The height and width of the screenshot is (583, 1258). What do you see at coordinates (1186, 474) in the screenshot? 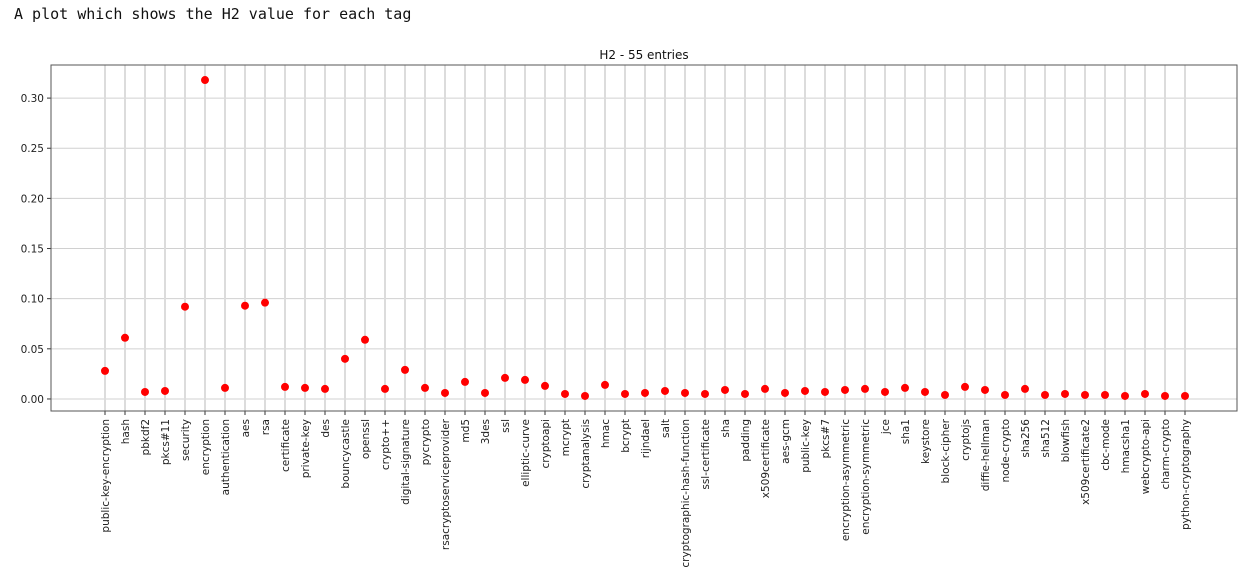
I see `x-tick-label: python-cryptography` at bounding box center [1186, 474].